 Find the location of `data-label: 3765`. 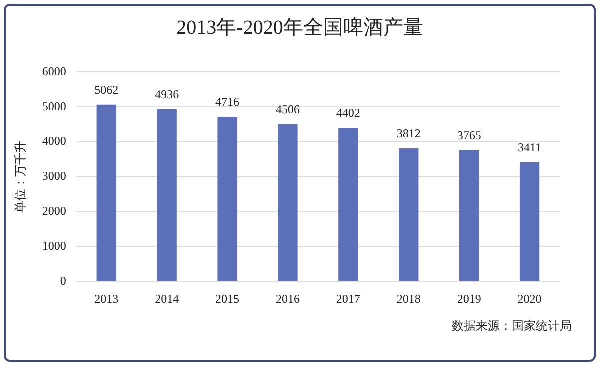

data-label: 3765 is located at coordinates (469, 135).